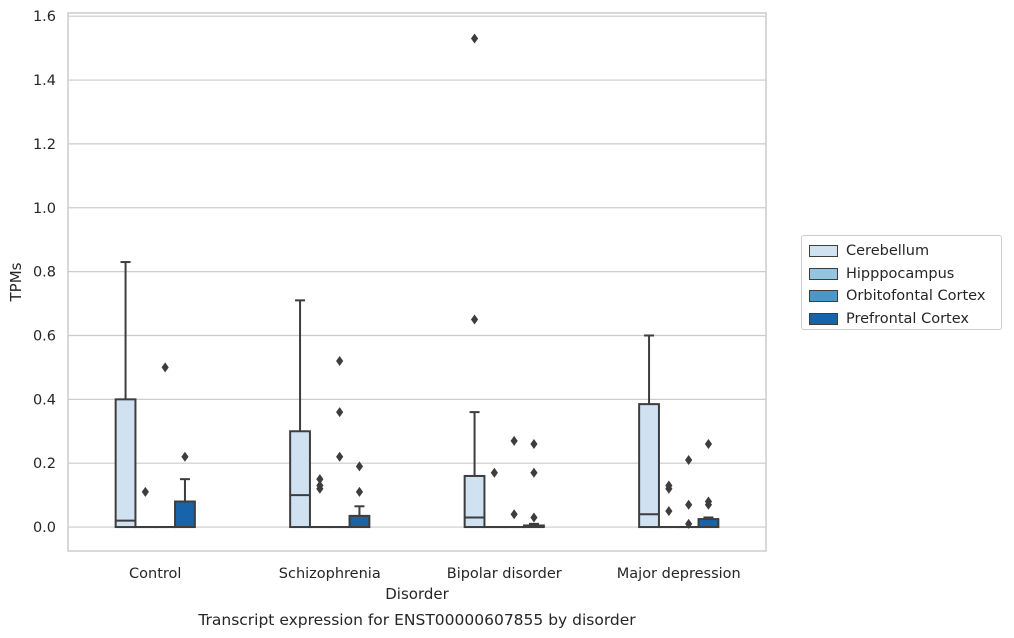  What do you see at coordinates (900, 273) in the screenshot?
I see `legend-label: Hipppocampus` at bounding box center [900, 273].